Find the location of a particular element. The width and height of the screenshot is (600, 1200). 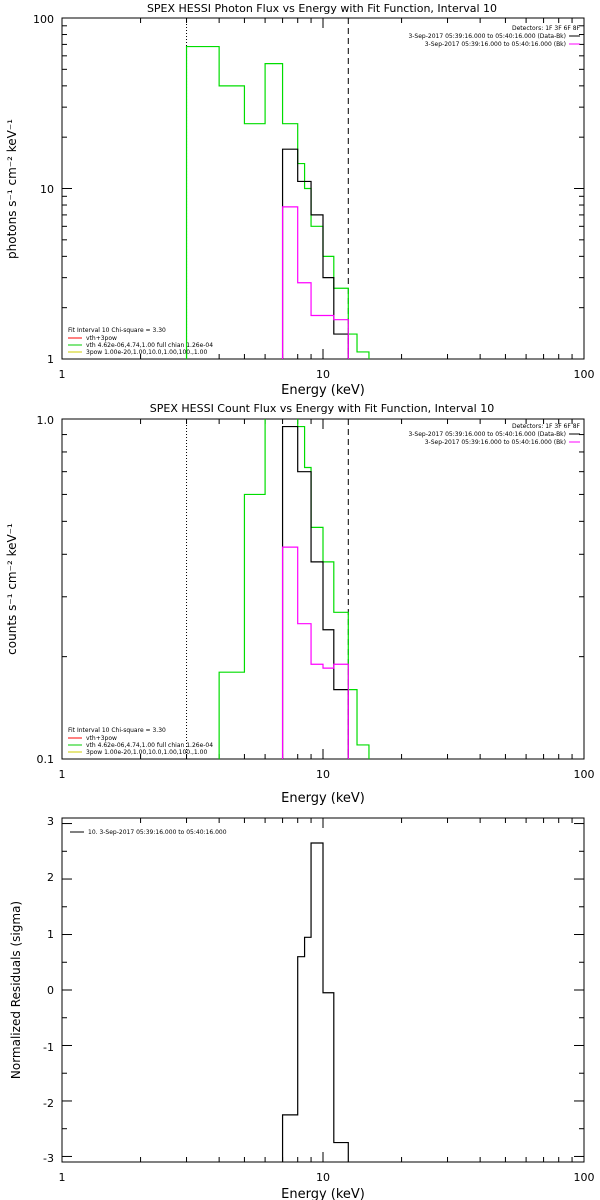

residuals-y-tick-label-1: 1 is located at coordinates (50, 934).